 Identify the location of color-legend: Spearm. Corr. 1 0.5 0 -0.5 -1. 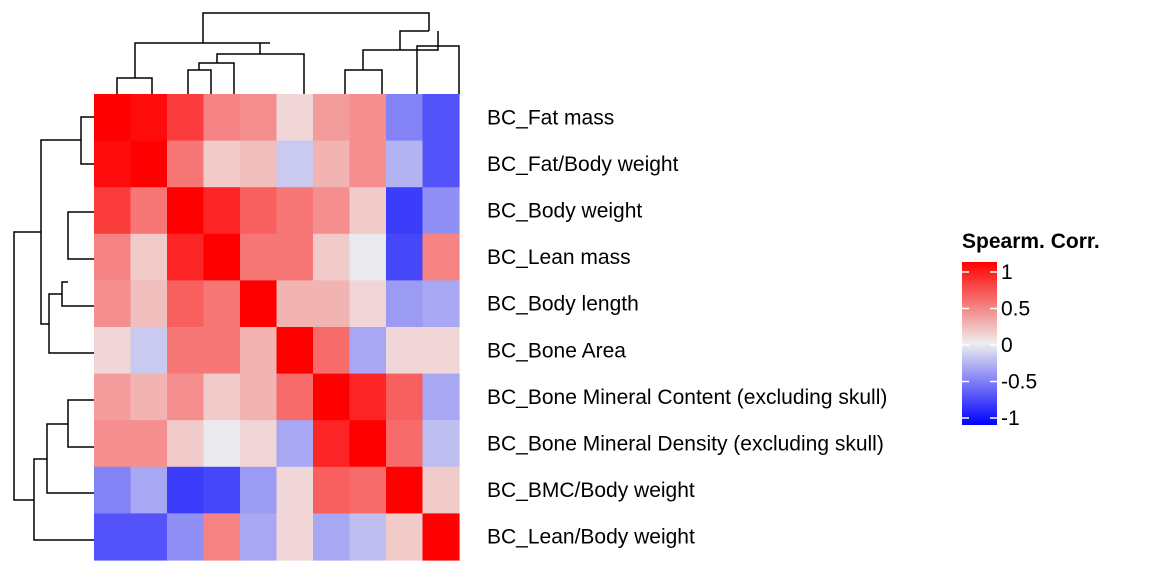
(1031, 330).